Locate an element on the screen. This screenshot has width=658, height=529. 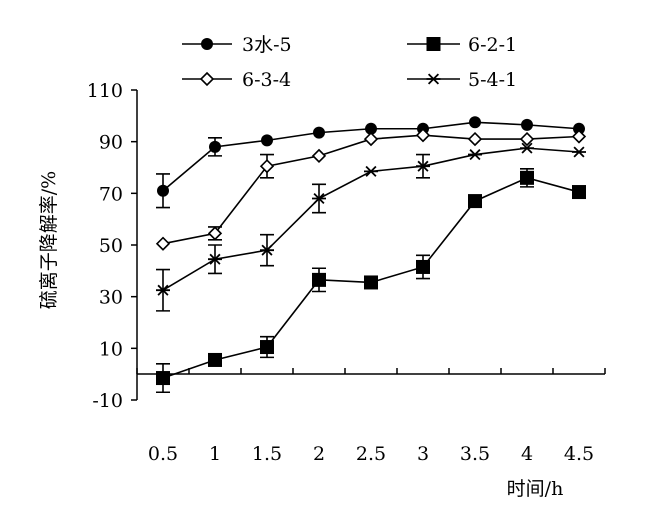
x-axis-title: 时间/h is located at coordinates (535, 489).